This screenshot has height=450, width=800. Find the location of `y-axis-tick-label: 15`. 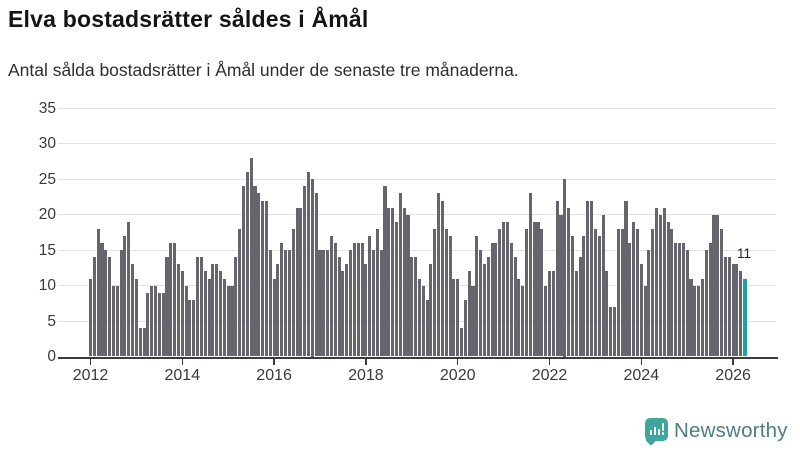

y-axis-tick-label: 15 is located at coordinates (47, 250).